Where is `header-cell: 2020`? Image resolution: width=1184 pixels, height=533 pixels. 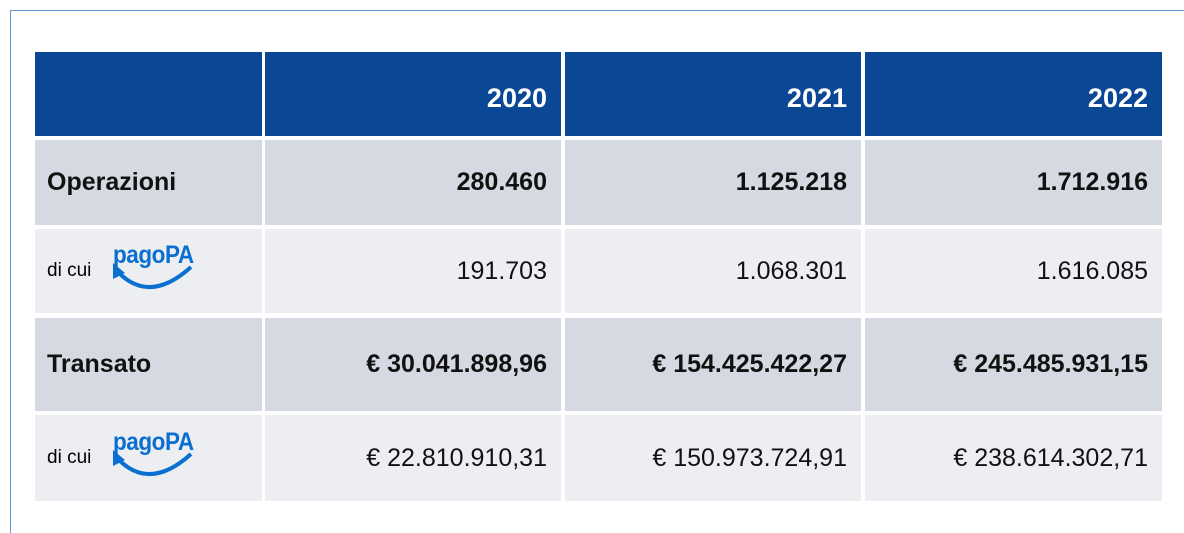
header-cell: 2020 is located at coordinates (413, 94).